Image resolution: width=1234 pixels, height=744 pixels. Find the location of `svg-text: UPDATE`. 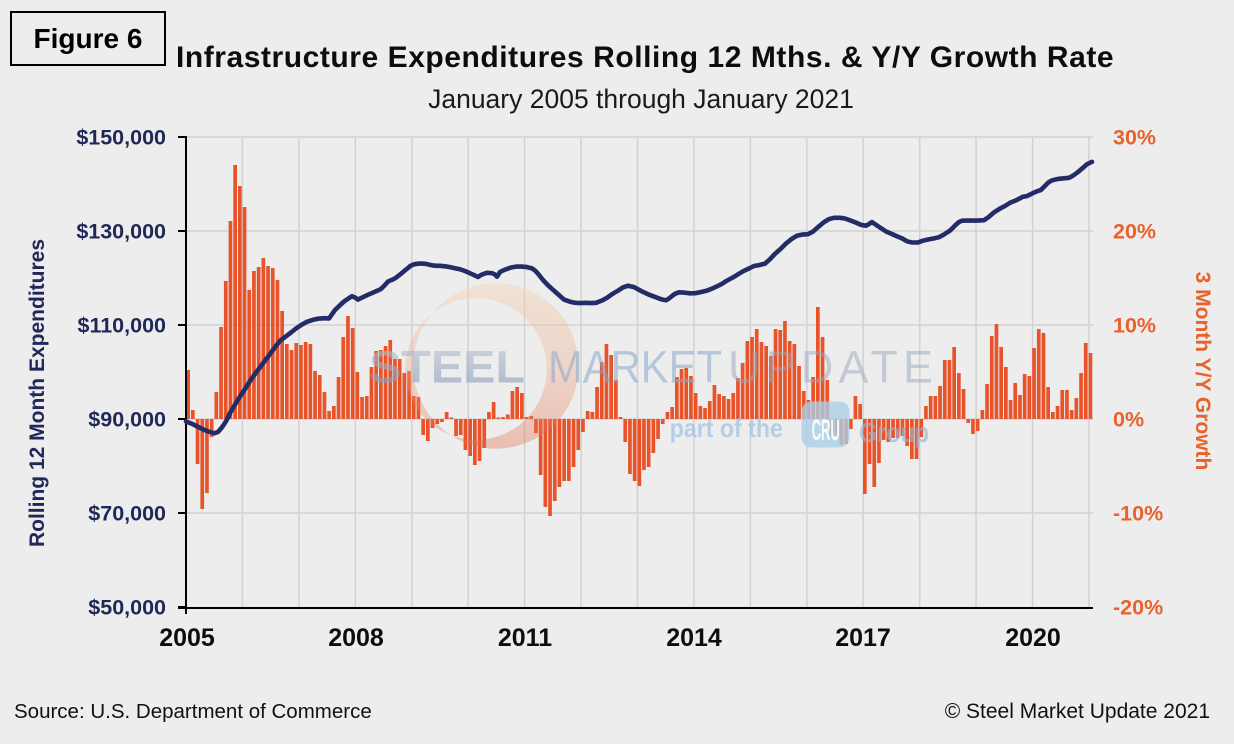

svg-text: UPDATE is located at coordinates (830, 367).